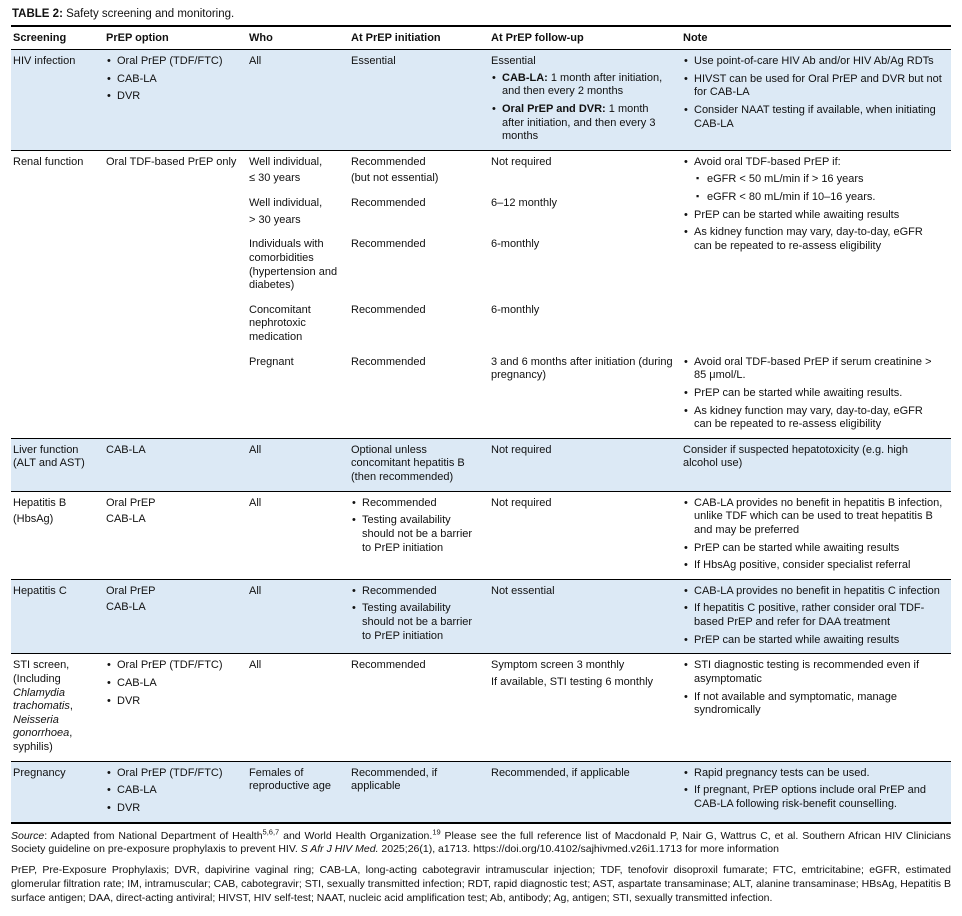  I want to click on text-segment: STI screen, (Including, so click(41, 672).